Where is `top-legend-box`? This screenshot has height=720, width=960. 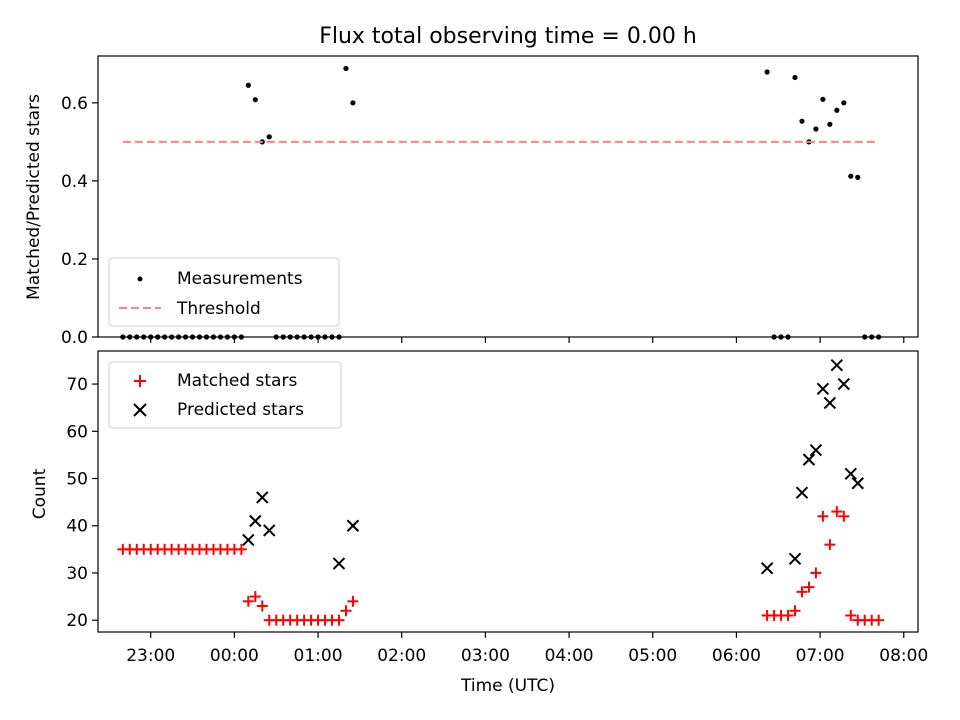 top-legend-box is located at coordinates (224, 292).